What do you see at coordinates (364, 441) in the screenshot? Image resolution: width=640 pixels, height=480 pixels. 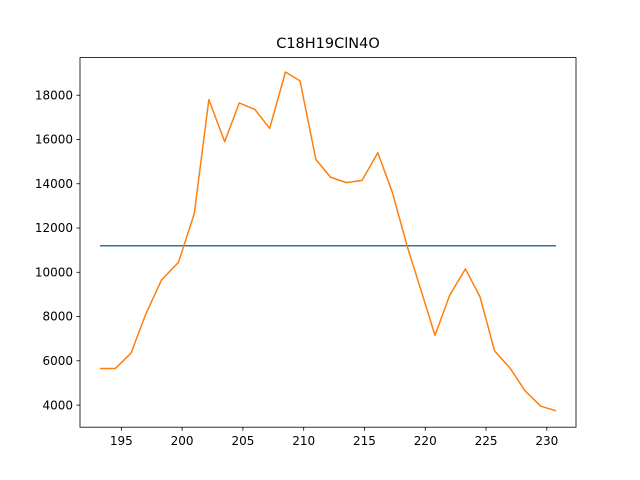 I see `x-tick-label: 215` at bounding box center [364, 441].